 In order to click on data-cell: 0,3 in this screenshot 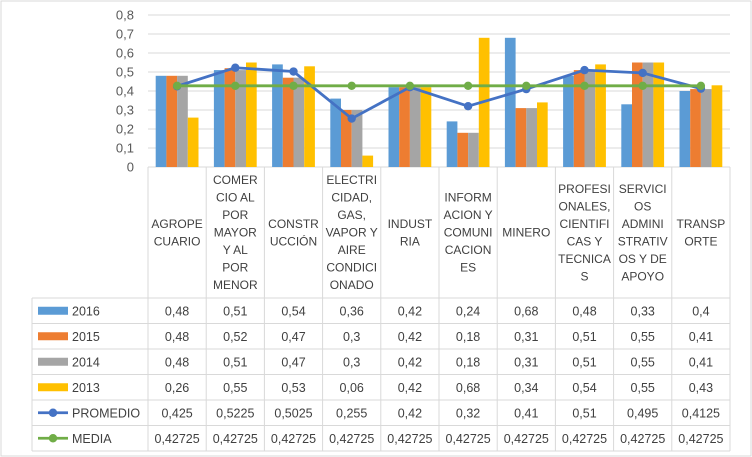, I will do `click(351, 362)`.